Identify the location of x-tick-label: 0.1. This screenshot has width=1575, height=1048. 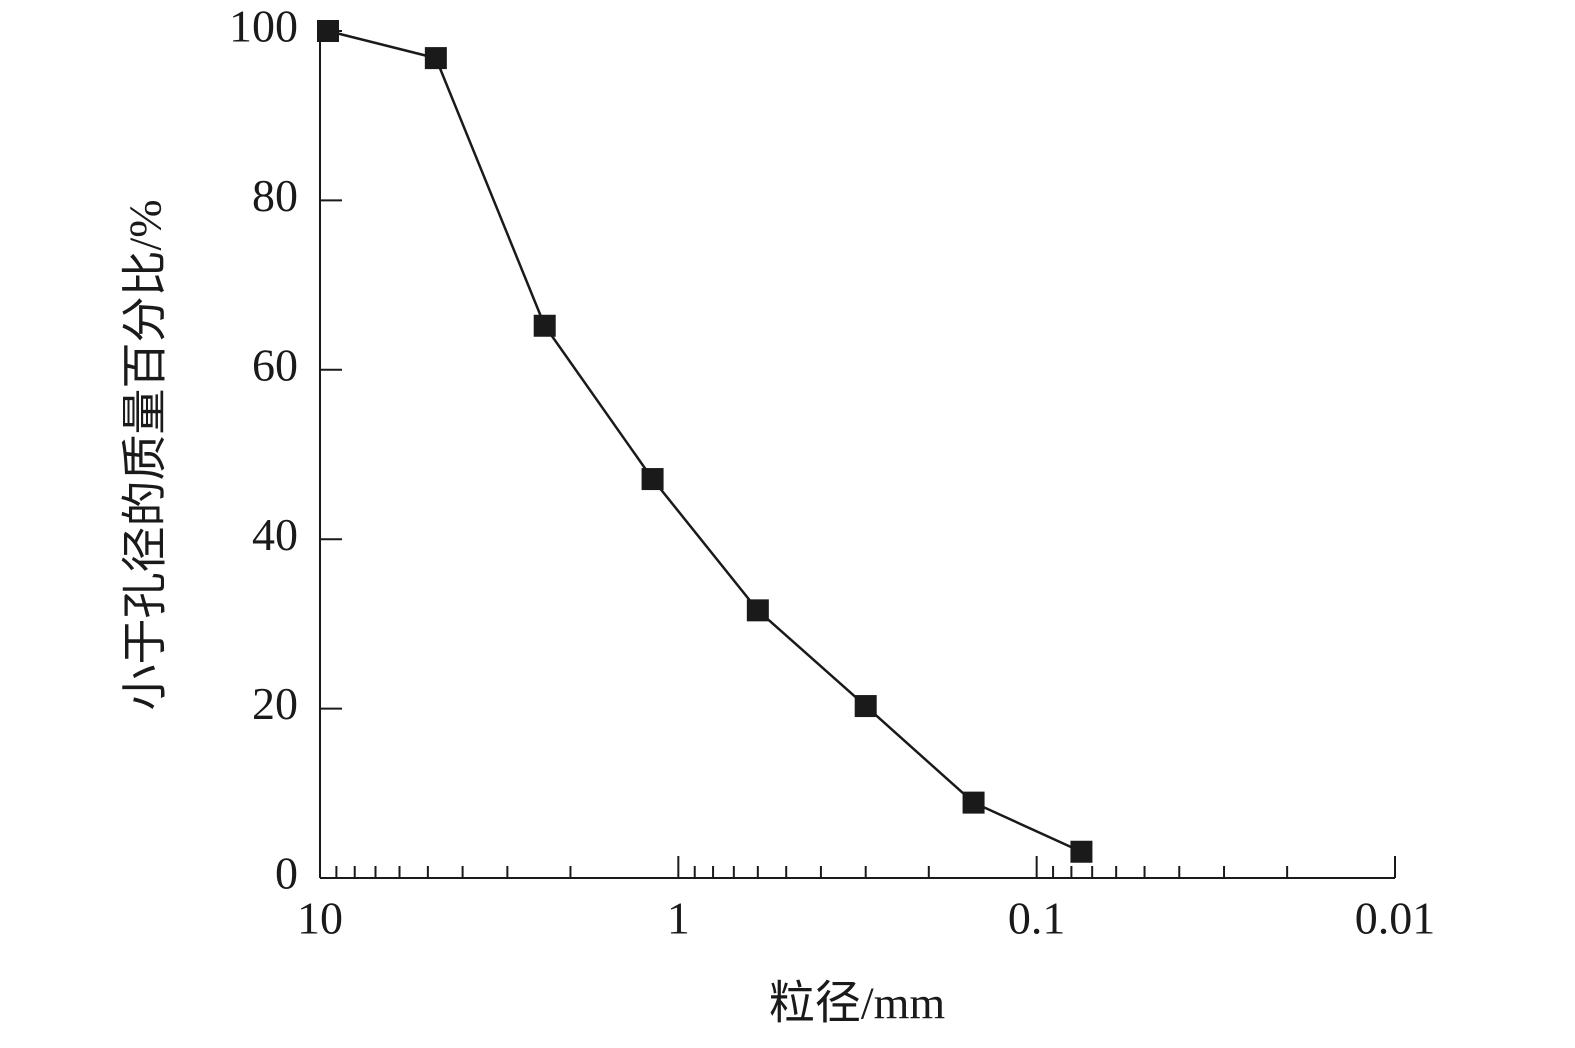
(1037, 918).